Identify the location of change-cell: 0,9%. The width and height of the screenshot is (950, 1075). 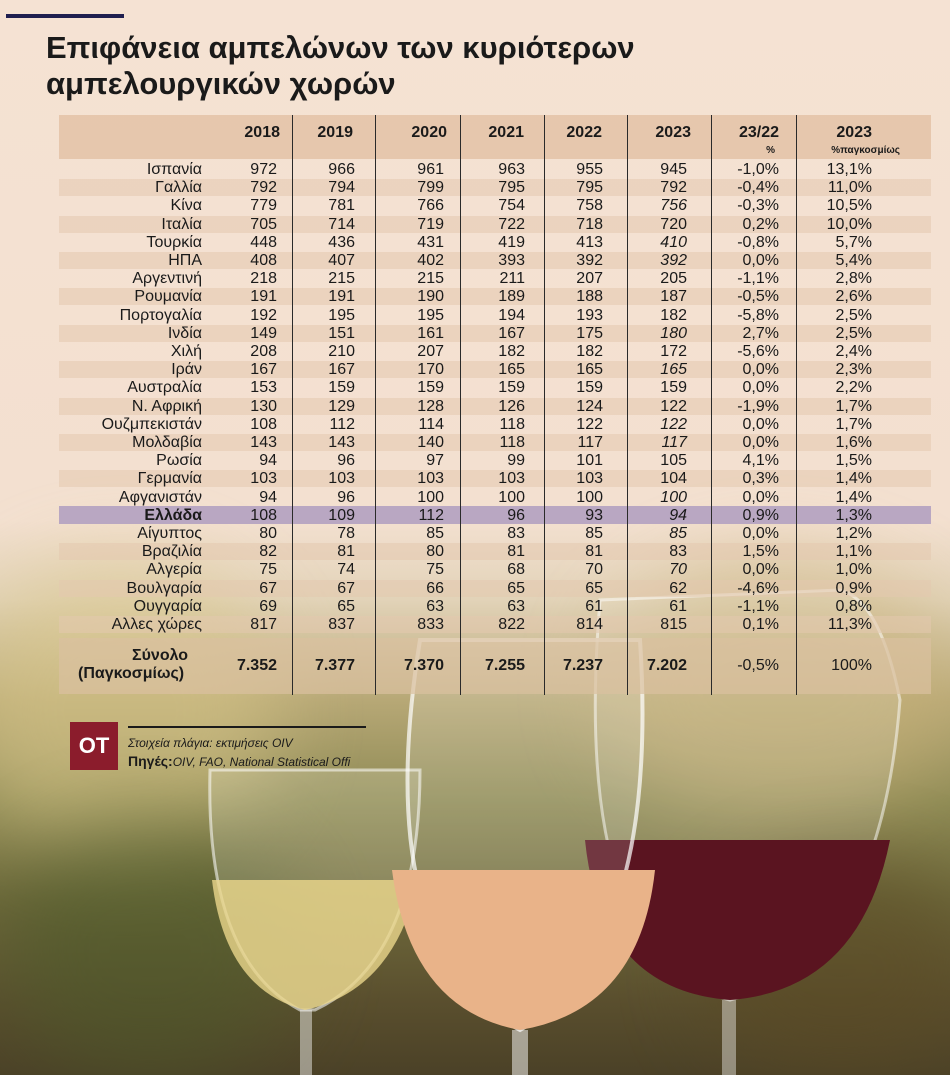
(760, 515).